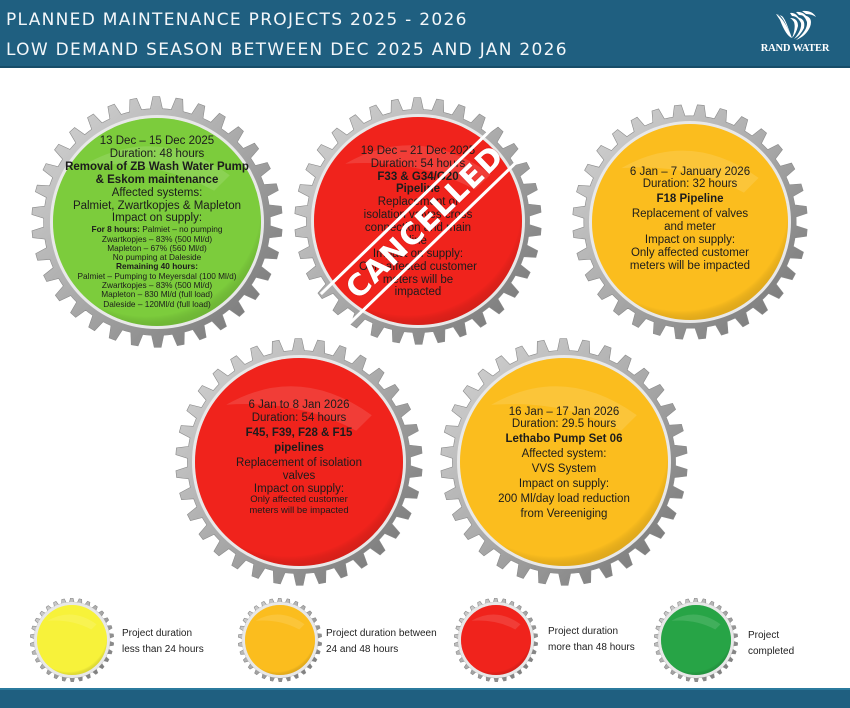  What do you see at coordinates (690, 227) in the screenshot?
I see `project-description: and meter` at bounding box center [690, 227].